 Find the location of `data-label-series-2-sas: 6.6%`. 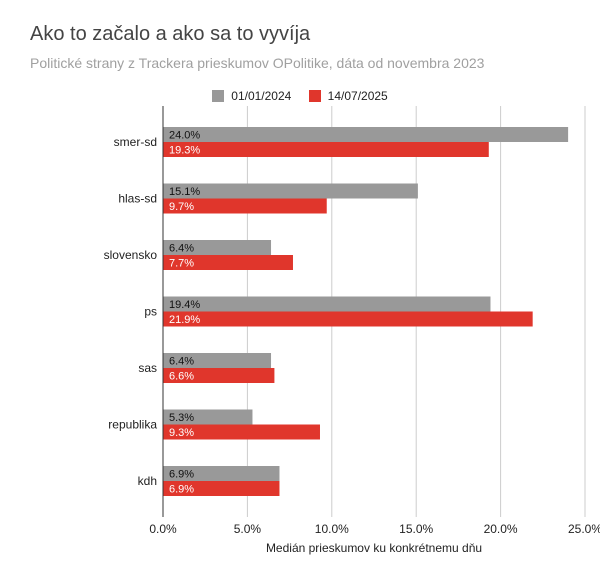

data-label-series-2-sas: 6.6% is located at coordinates (181, 377).